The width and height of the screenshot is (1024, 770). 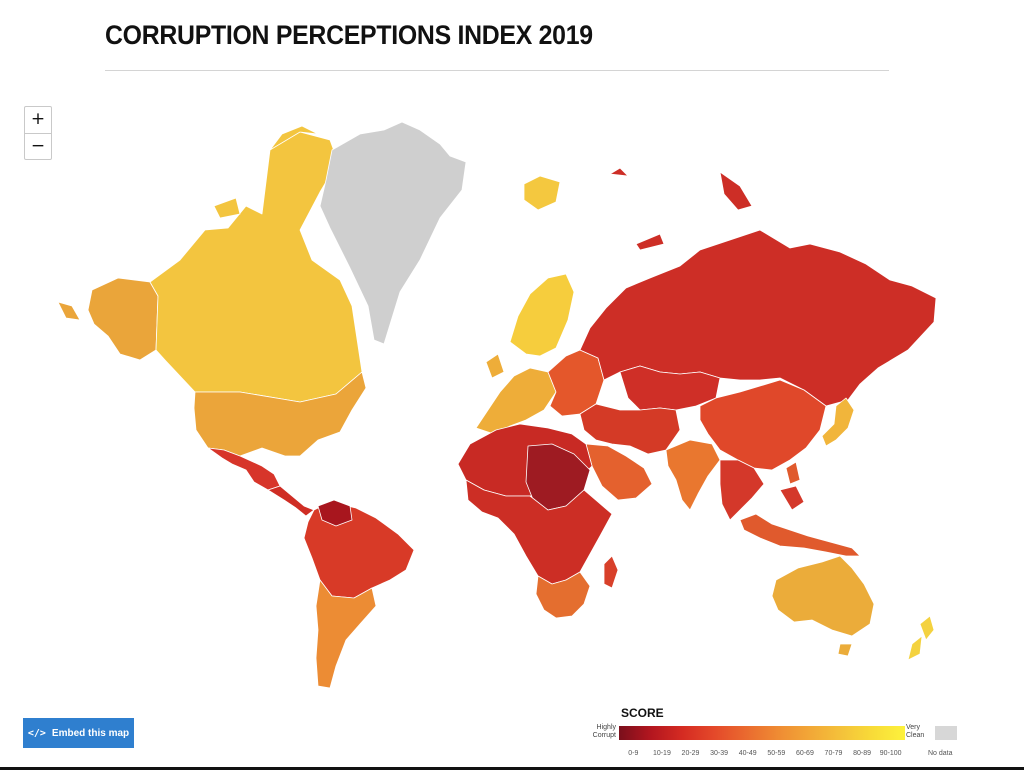 I want to click on legend-tick-60-69: 60-69, so click(x=804, y=753).